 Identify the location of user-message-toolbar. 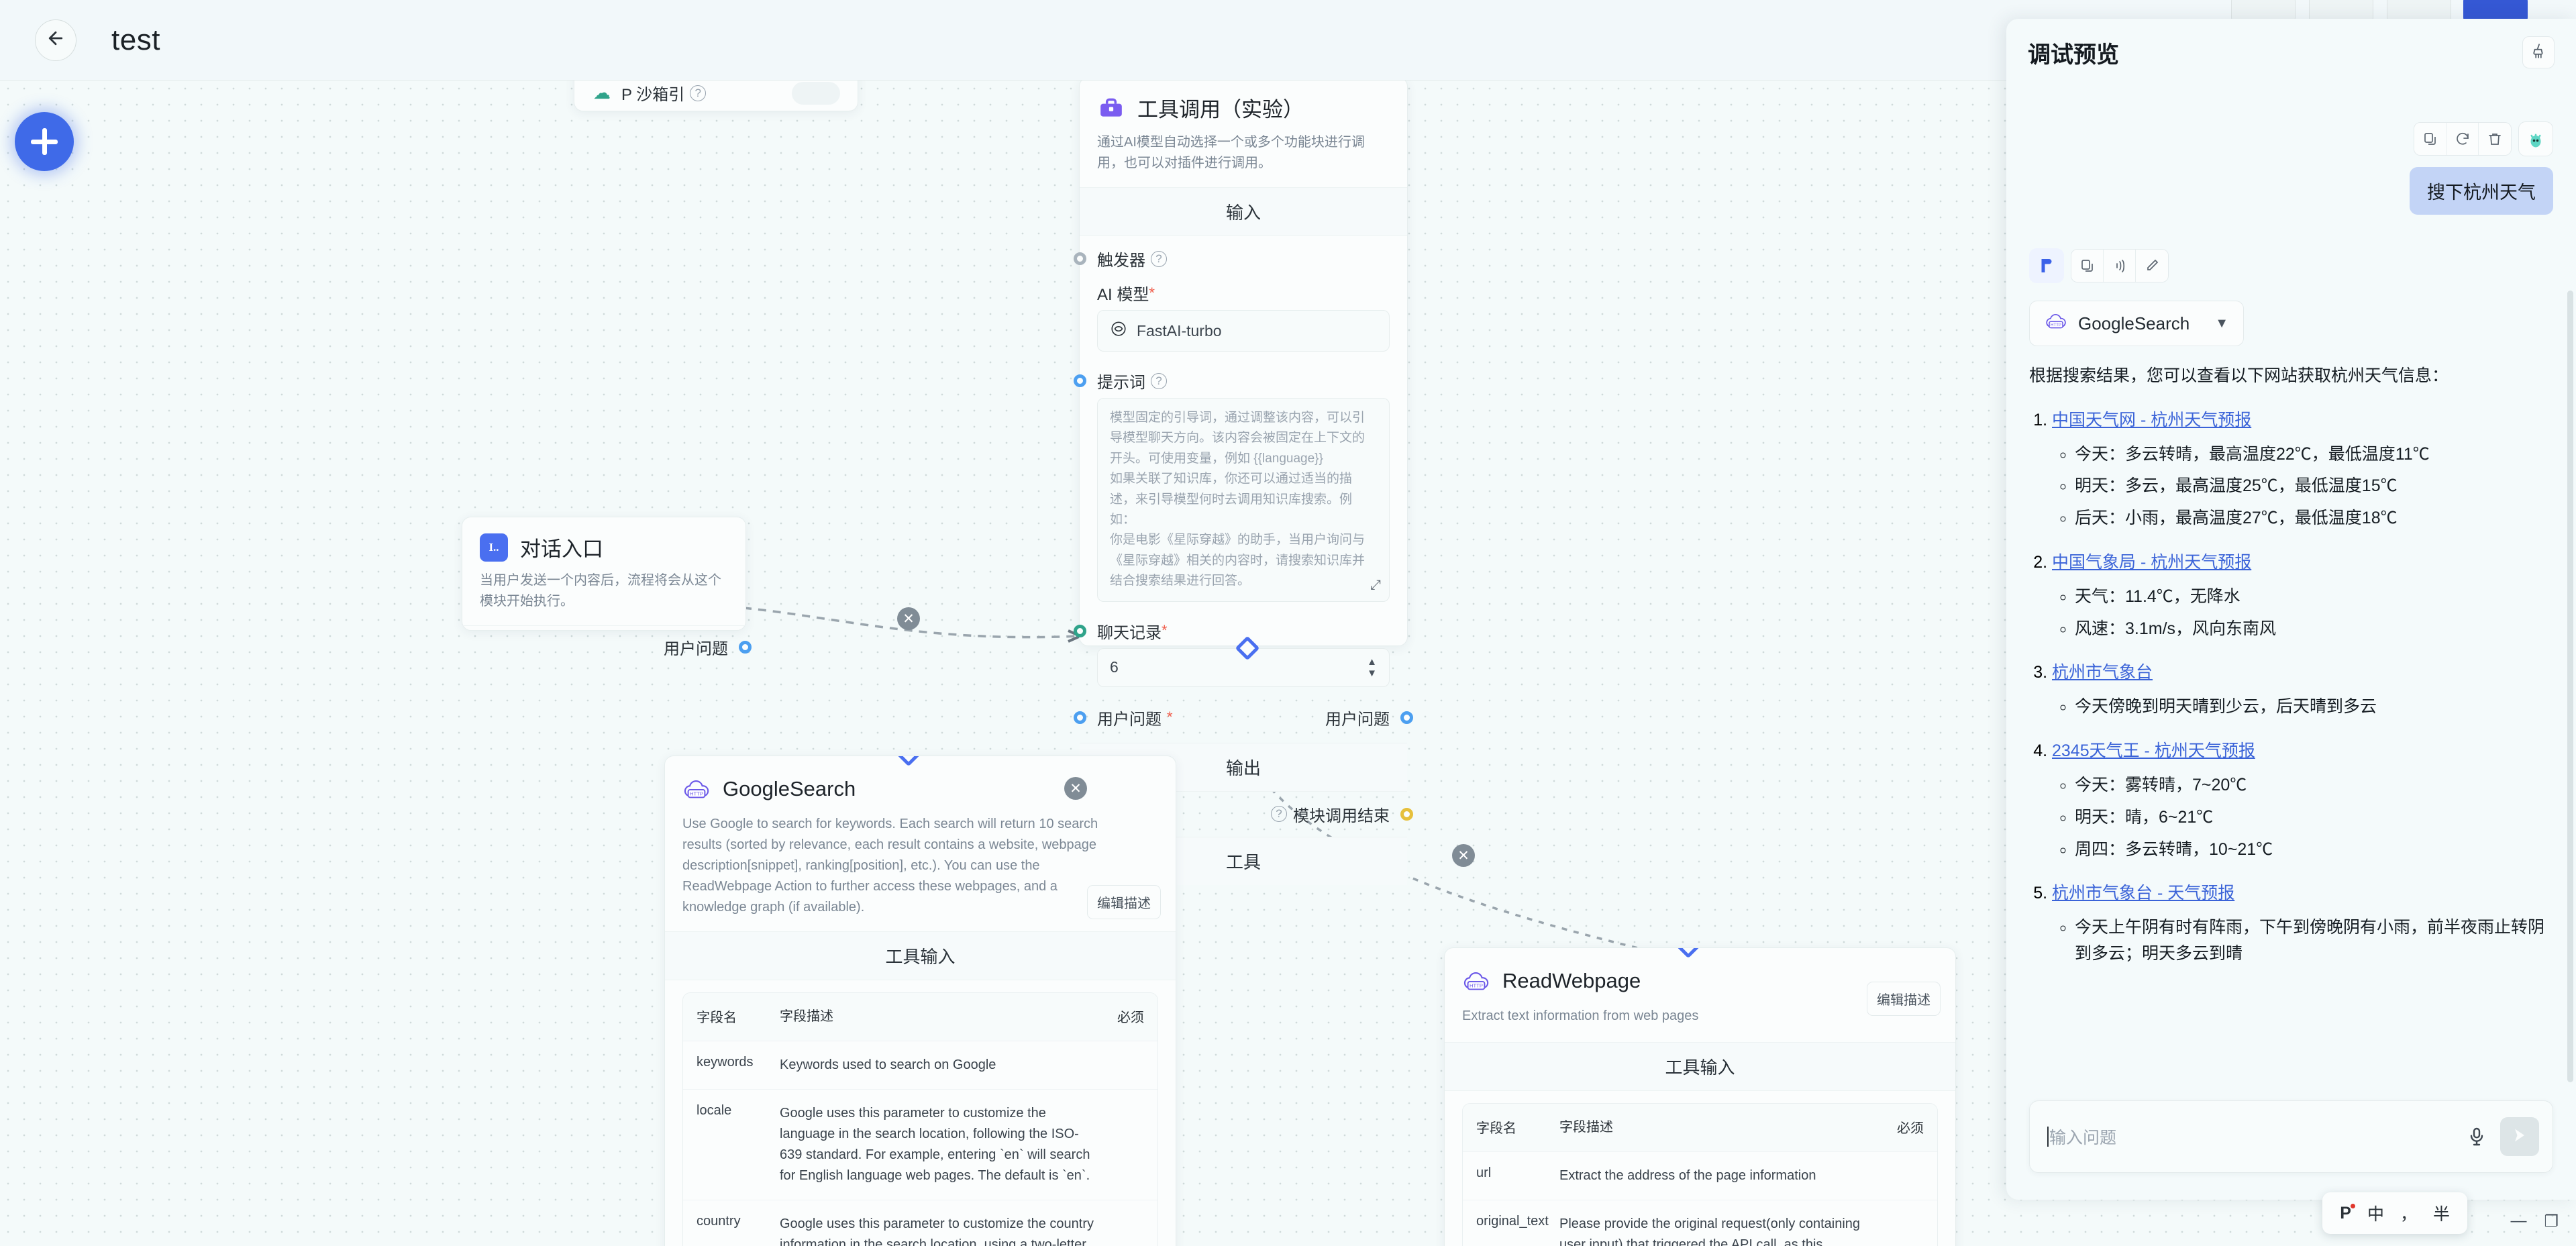
(2483, 138).